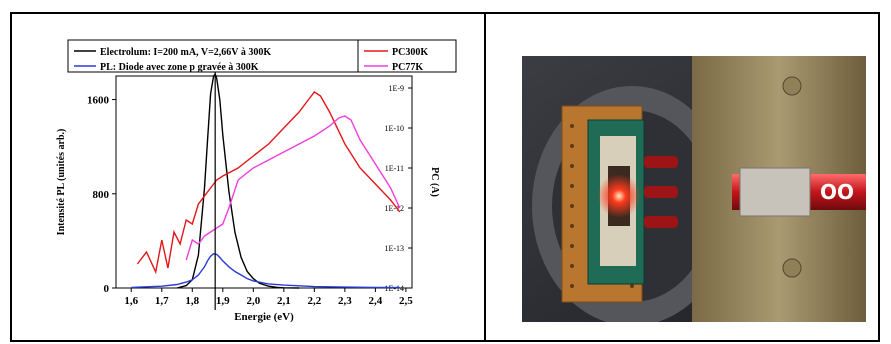  Describe the element at coordinates (410, 52) in the screenshot. I see `legend-right-label: PC300K` at that location.